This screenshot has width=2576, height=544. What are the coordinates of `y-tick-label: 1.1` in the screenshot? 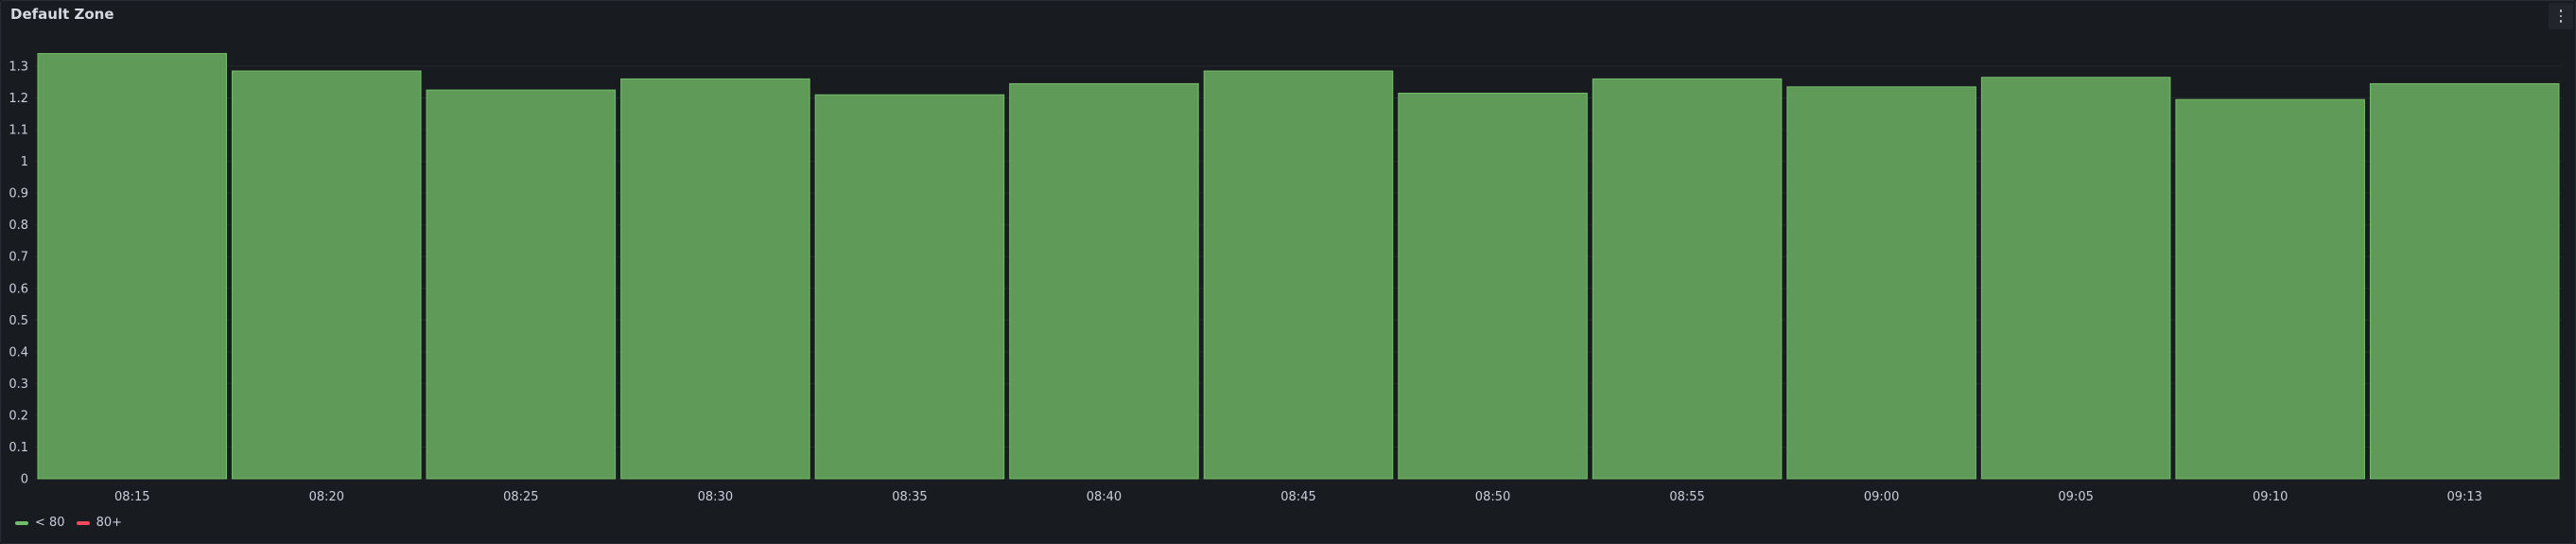 It's located at (18, 131).